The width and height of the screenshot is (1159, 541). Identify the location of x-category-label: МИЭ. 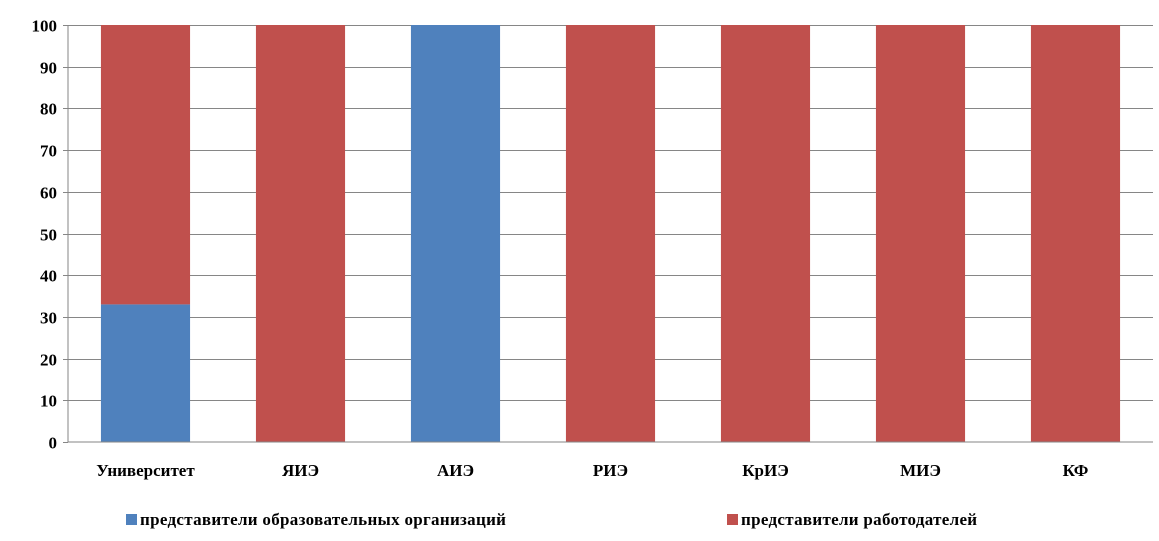
(920, 470).